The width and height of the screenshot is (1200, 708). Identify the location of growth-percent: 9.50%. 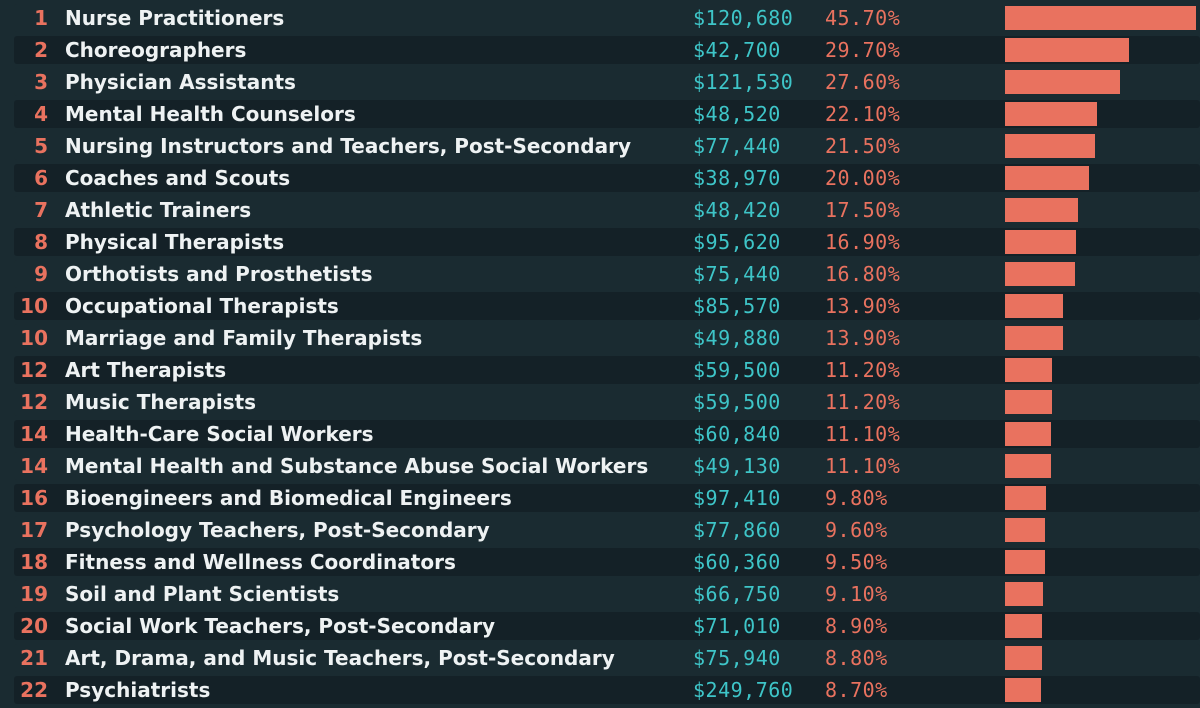
(856, 562).